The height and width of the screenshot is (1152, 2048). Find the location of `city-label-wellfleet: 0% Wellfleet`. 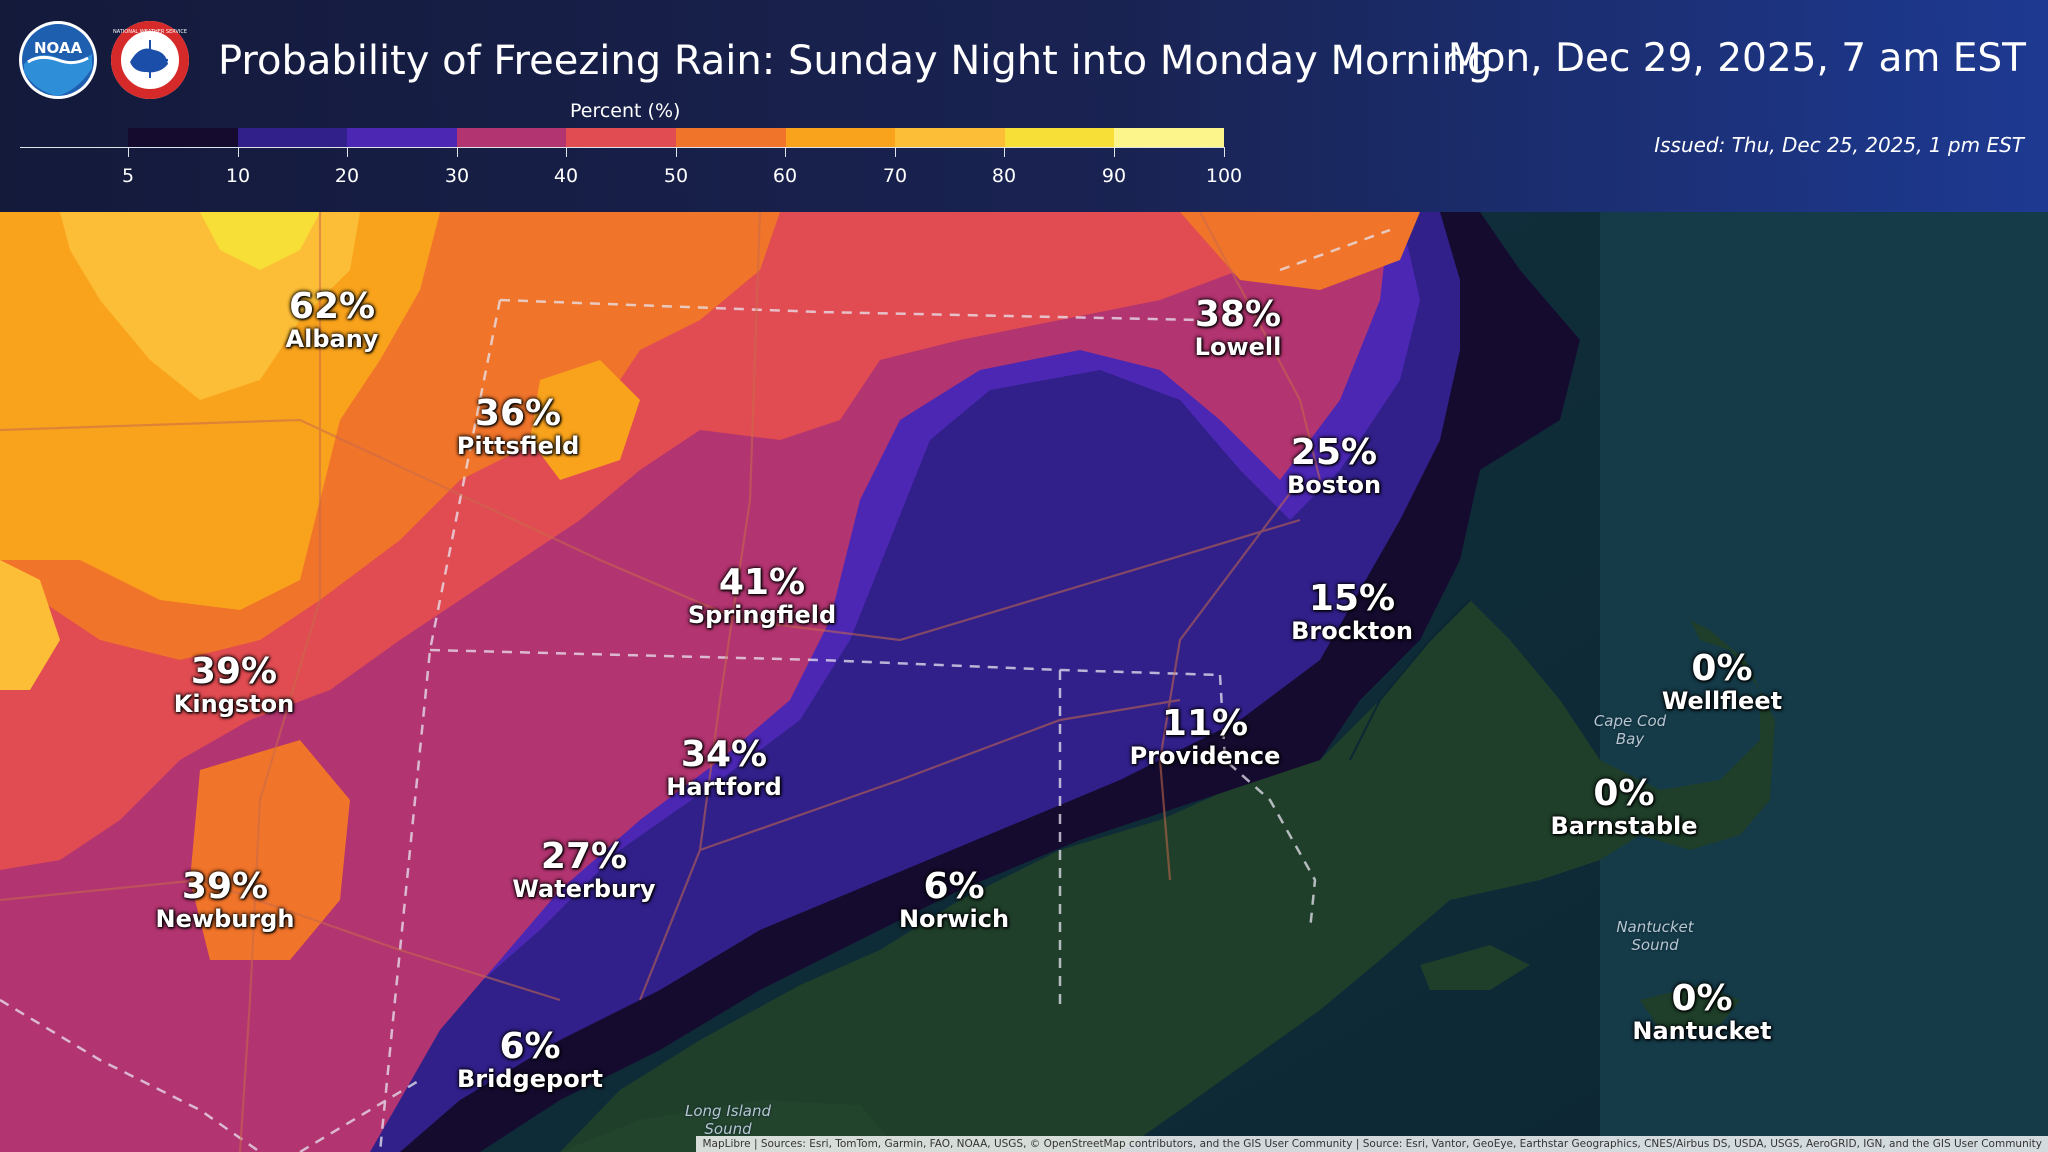

city-label-wellfleet: 0% Wellfleet is located at coordinates (1722, 681).